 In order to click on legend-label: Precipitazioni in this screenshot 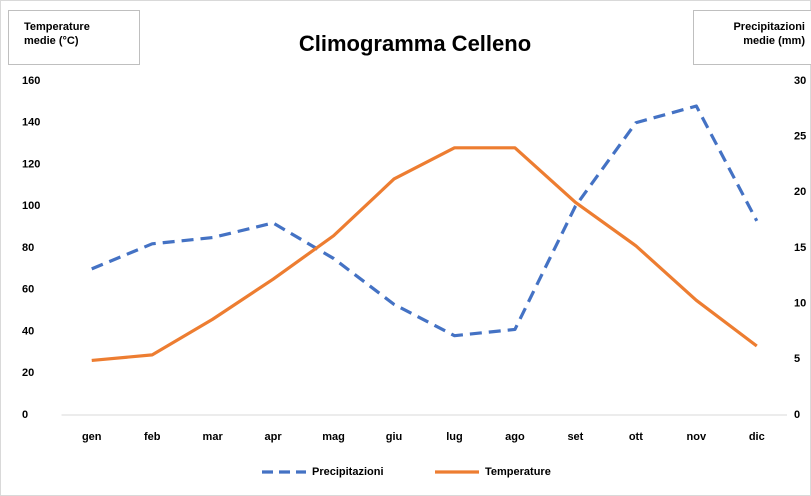, I will do `click(348, 472)`.